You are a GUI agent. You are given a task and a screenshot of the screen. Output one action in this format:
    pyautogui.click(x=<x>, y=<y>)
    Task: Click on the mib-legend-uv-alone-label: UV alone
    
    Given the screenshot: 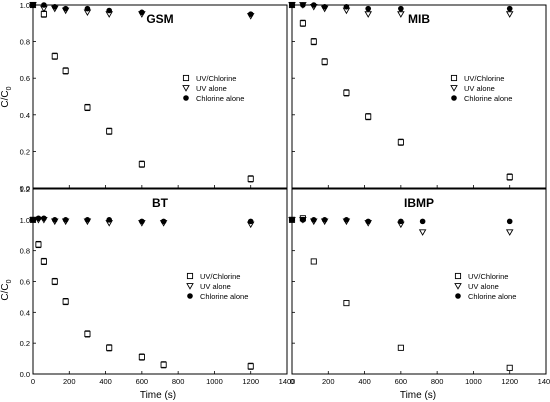 What is the action you would take?
    pyautogui.click(x=479, y=88)
    